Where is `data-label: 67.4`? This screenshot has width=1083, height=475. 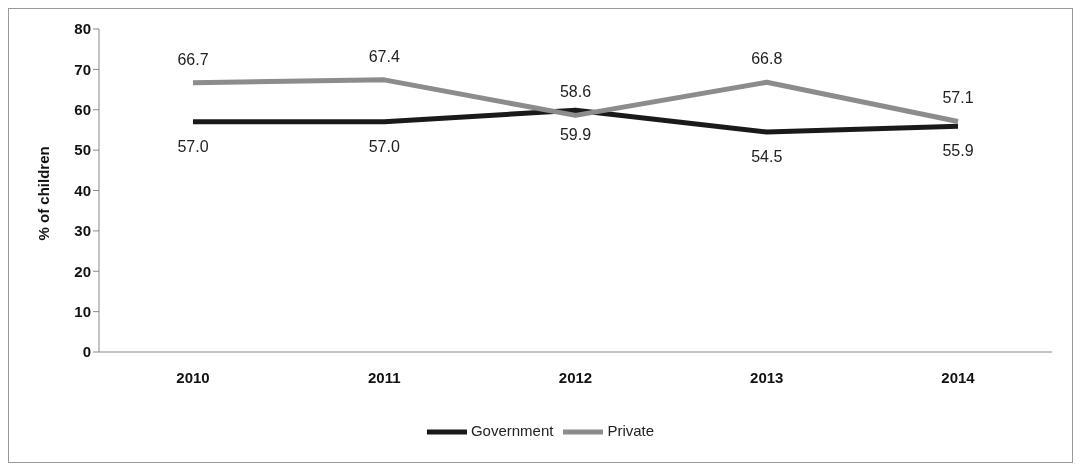
data-label: 67.4 is located at coordinates (384, 56).